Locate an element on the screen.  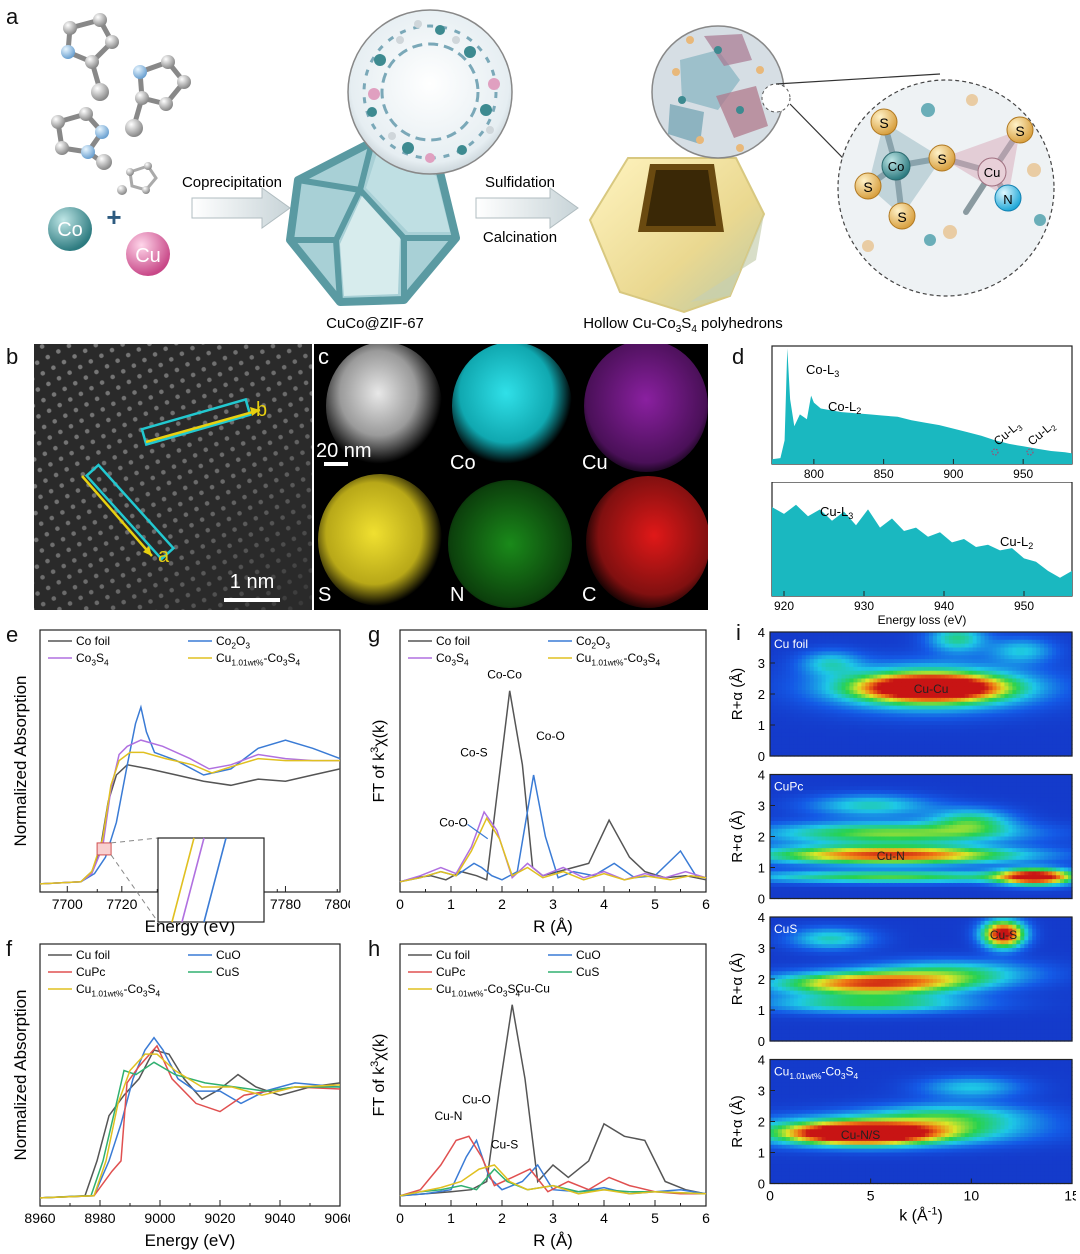
cu-atom-label: Cu is located at coordinates (992, 172).